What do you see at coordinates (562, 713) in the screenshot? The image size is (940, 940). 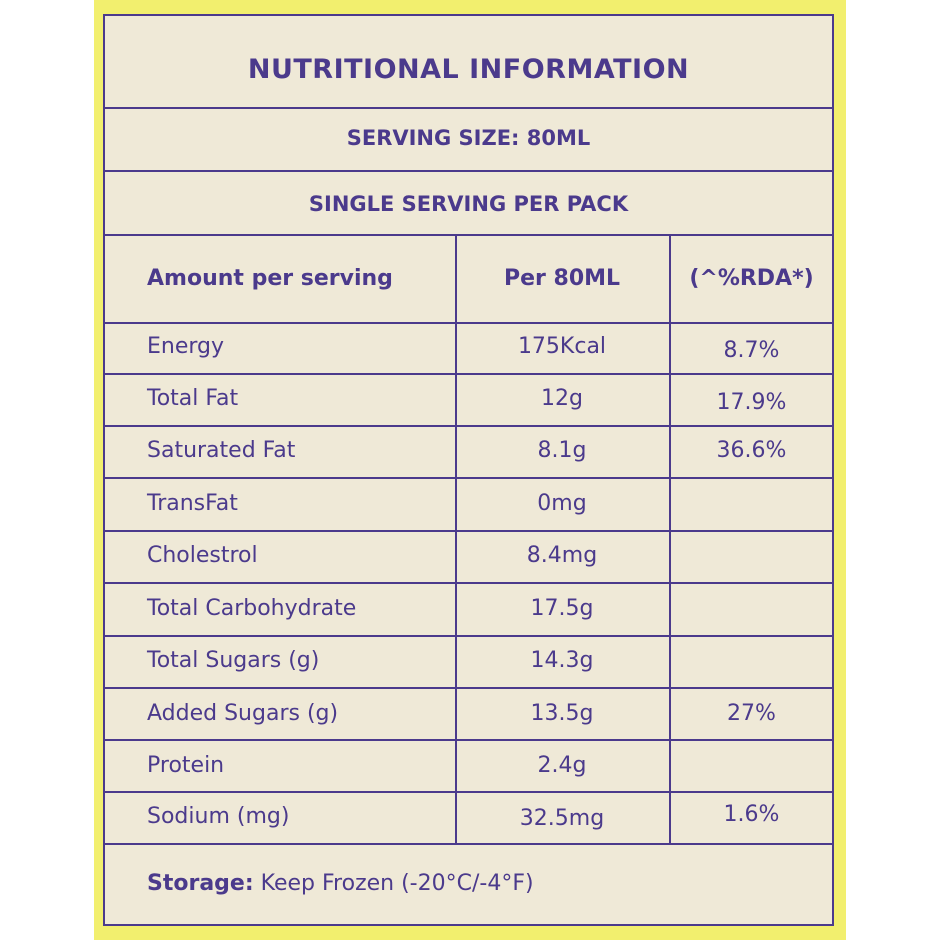 I see `nutrient-amount: 13.5g` at bounding box center [562, 713].